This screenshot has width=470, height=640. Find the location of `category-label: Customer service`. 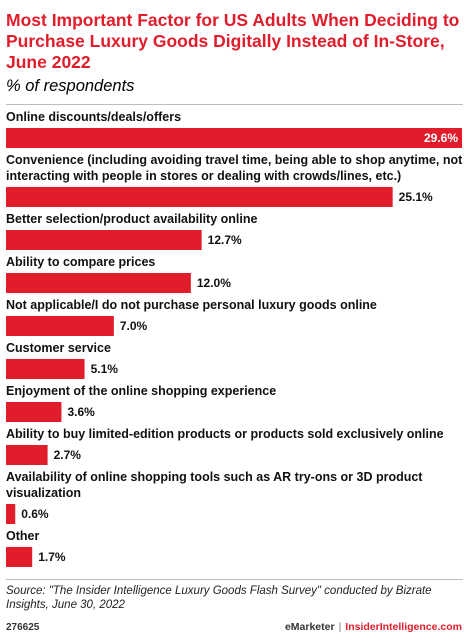

category-label: Customer service is located at coordinates (58, 348).